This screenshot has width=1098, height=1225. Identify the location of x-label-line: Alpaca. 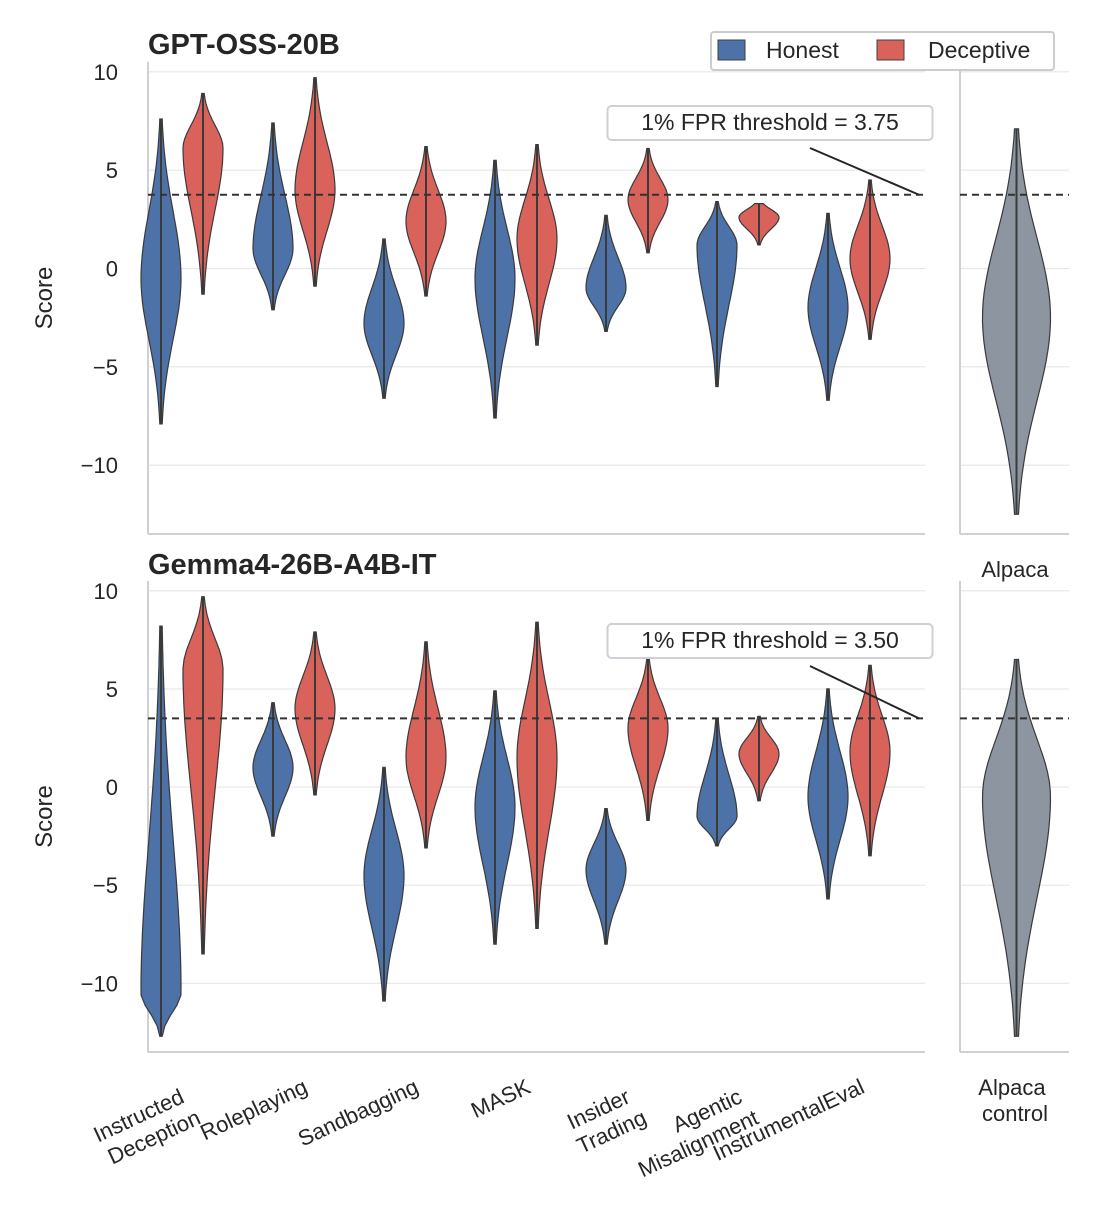
(1012, 1087).